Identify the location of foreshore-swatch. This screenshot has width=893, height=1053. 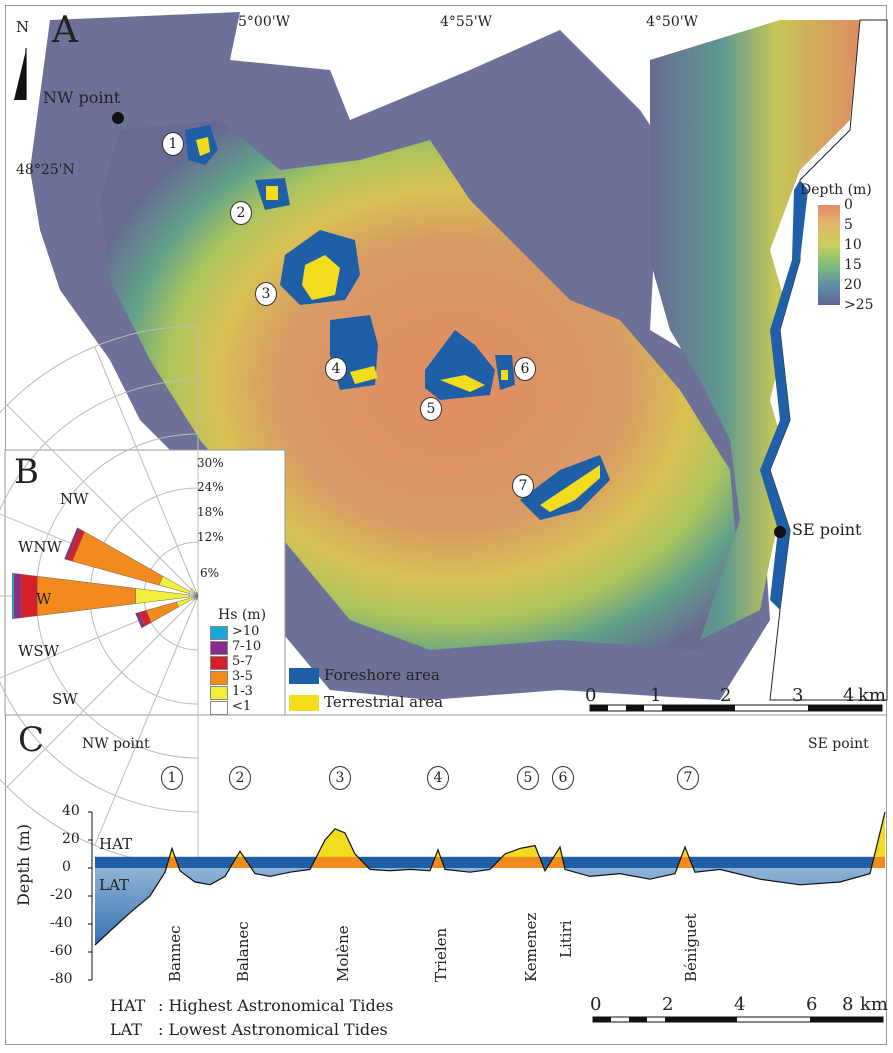
(304, 676).